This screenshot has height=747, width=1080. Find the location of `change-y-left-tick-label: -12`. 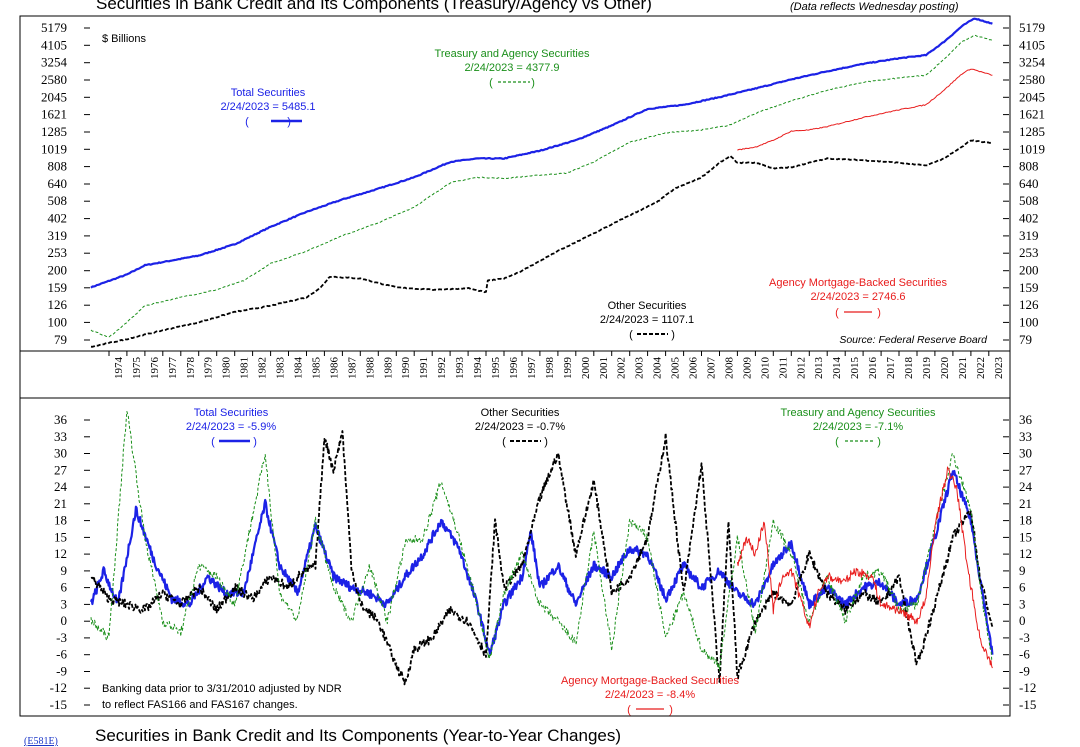

change-y-left-tick-label: -12 is located at coordinates (58, 687).